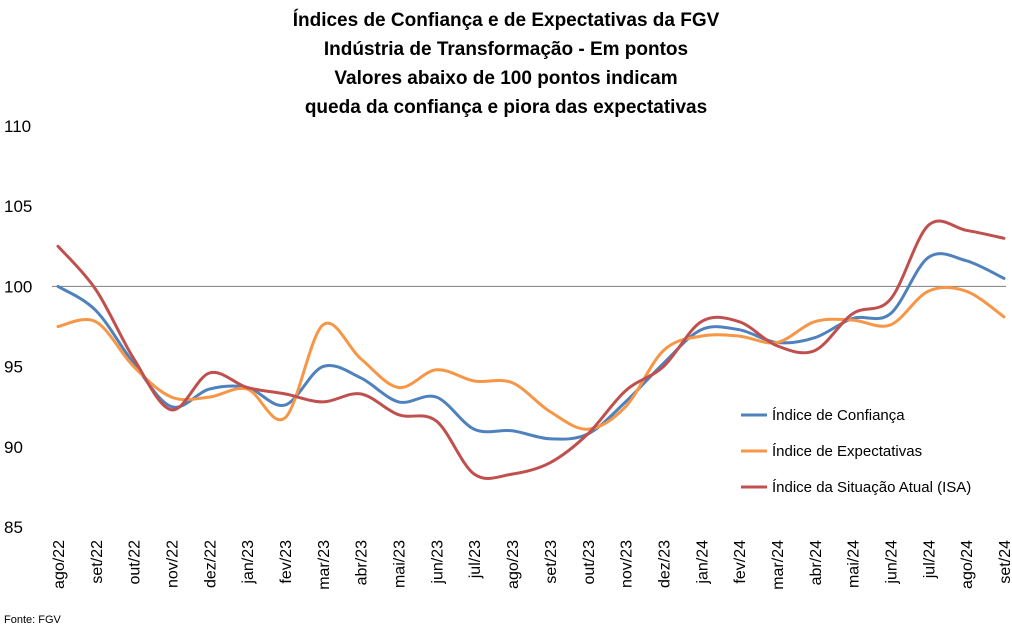 The height and width of the screenshot is (632, 1012). I want to click on legend-label-3: Índice da Situação Atual (ISA), so click(871, 487).